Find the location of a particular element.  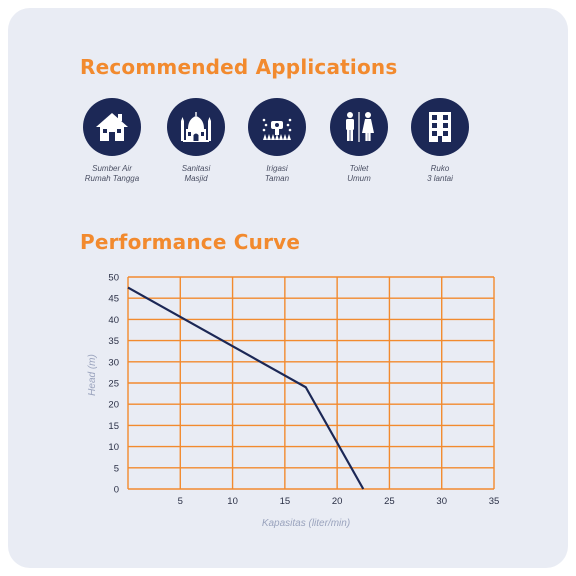

y-tick-label: 30 is located at coordinates (113, 362).